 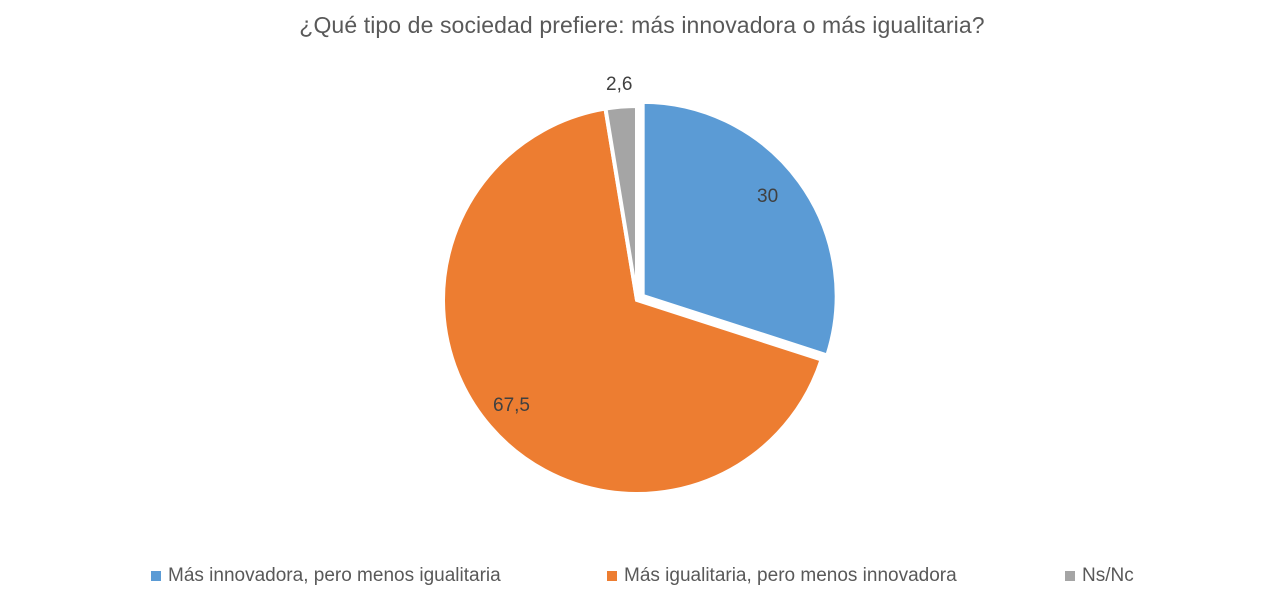 What do you see at coordinates (612, 576) in the screenshot?
I see `legend-swatch-orange-icon` at bounding box center [612, 576].